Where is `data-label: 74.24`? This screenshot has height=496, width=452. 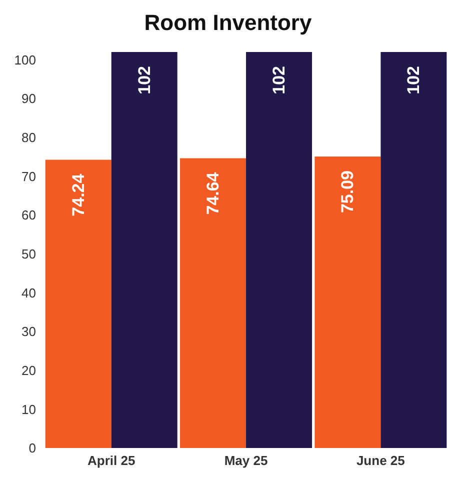 data-label: 74.24 is located at coordinates (78, 194).